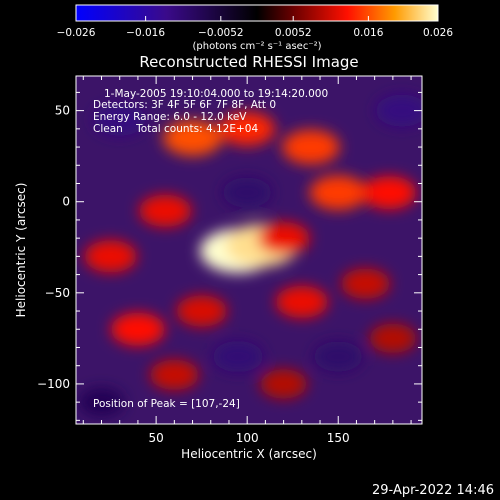 This screenshot has height=500, width=500. What do you see at coordinates (66, 202) in the screenshot?
I see `y-tick-label: 0` at bounding box center [66, 202].